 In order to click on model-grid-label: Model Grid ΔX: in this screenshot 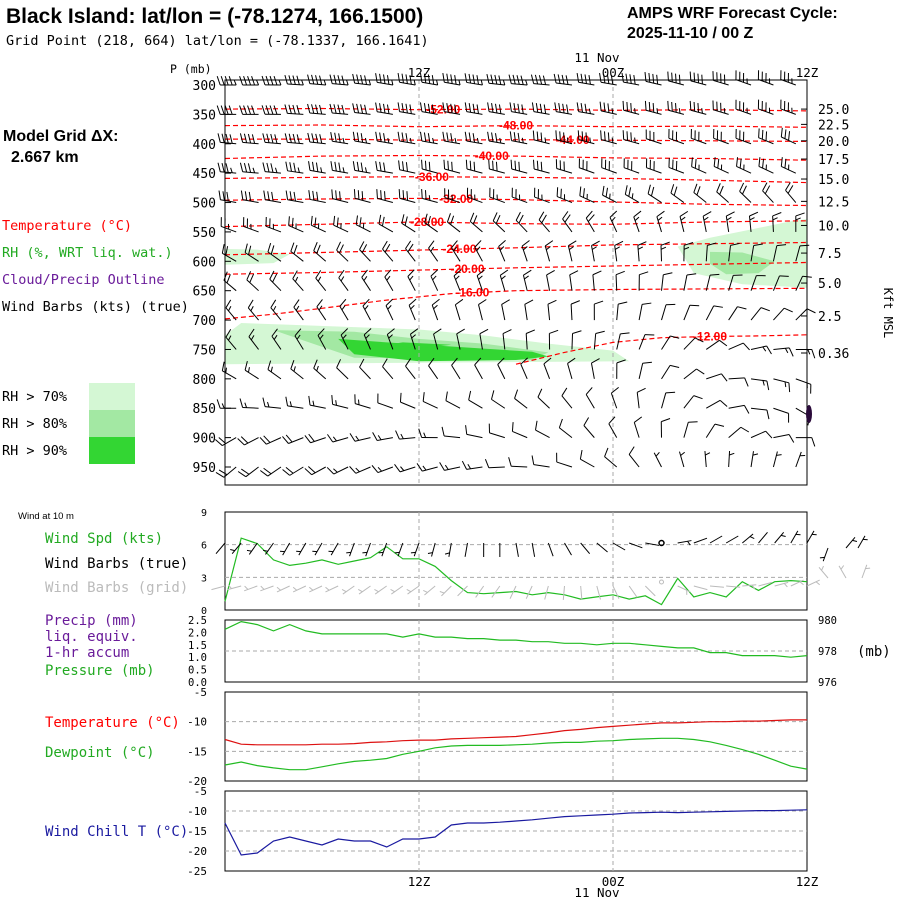, I will do `click(61, 136)`.